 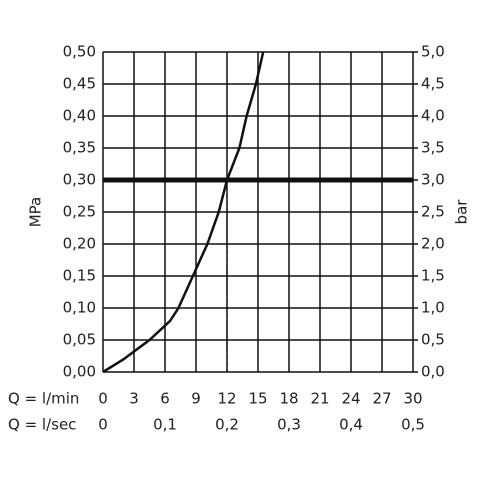 I want to click on x2-tick-label: 0,4, so click(x=351, y=425).